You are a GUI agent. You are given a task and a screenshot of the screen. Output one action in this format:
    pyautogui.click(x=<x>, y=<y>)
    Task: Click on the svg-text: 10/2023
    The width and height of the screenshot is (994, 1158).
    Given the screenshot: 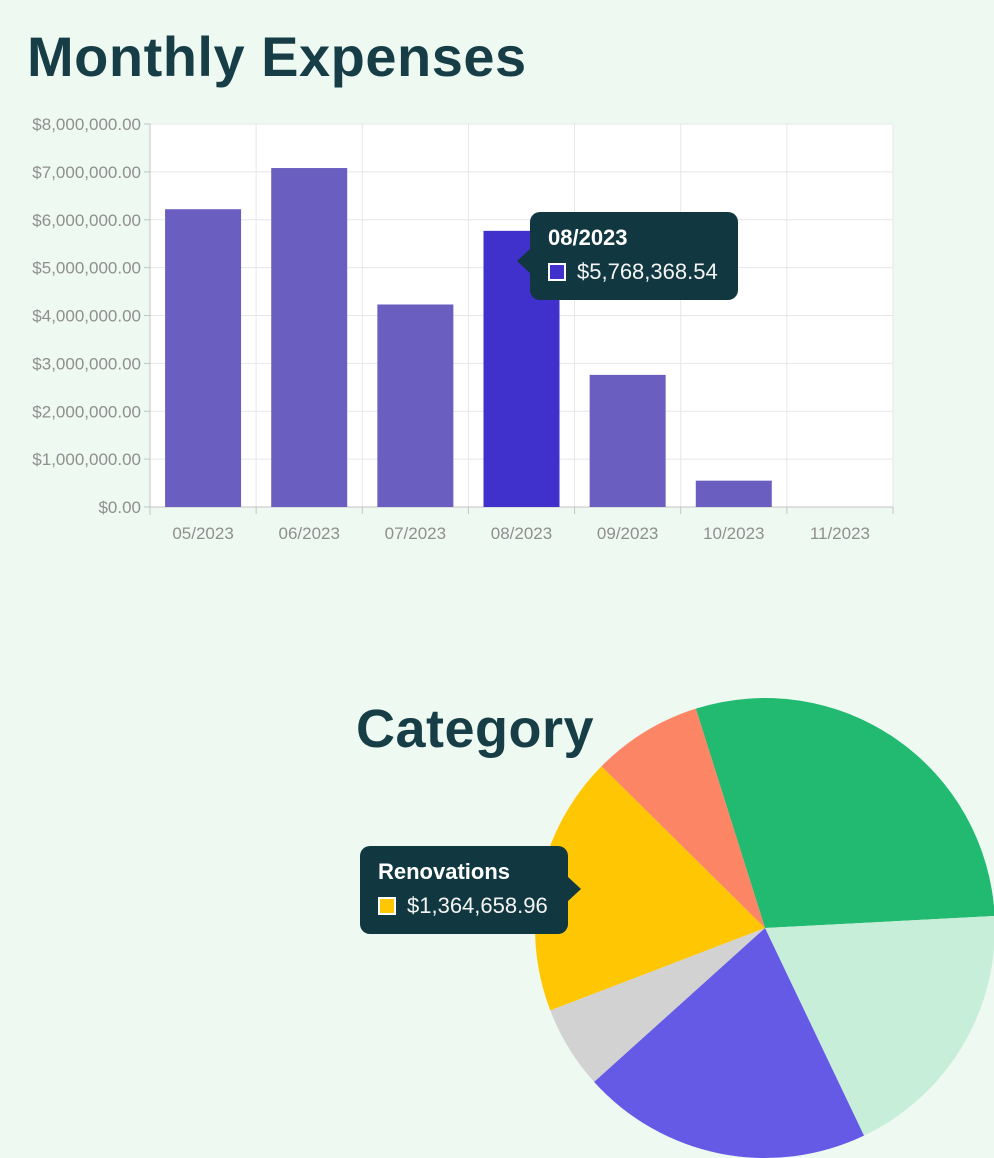 What is the action you would take?
    pyautogui.click(x=733, y=533)
    